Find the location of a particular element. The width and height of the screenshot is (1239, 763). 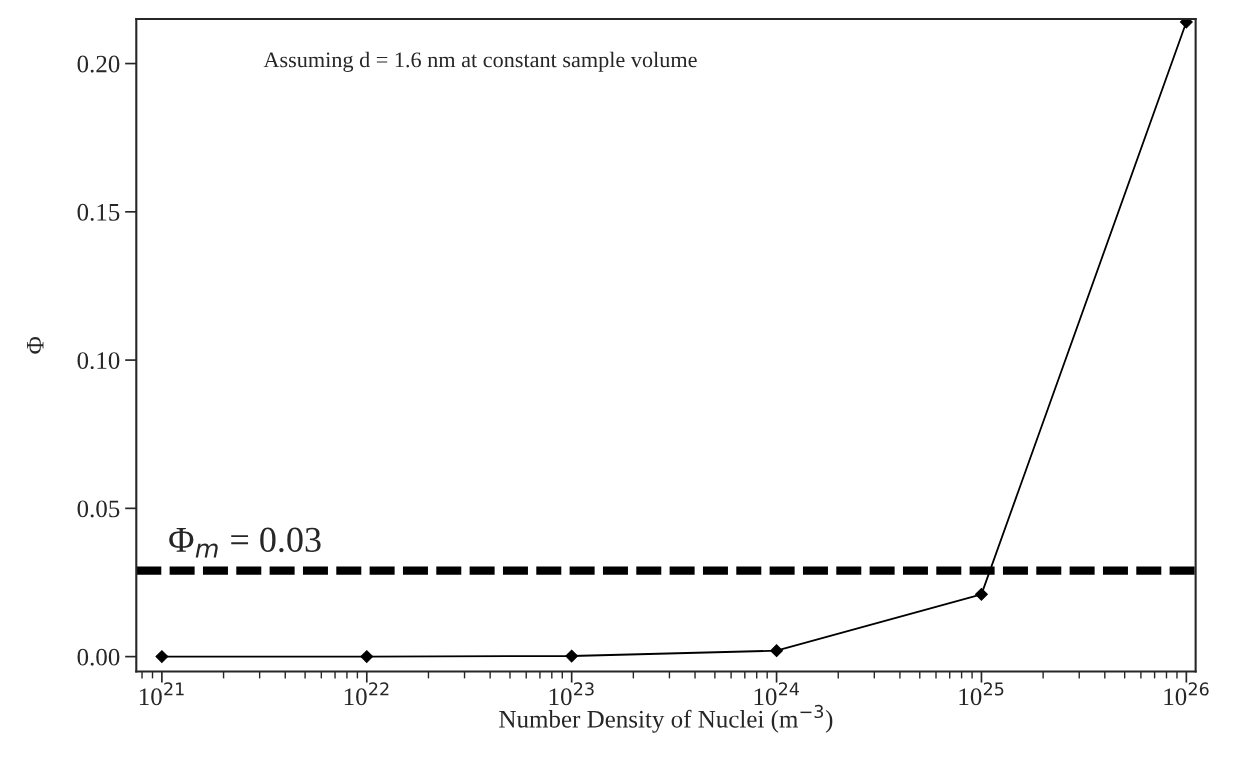

x-tick-label: 10$^{25}$ is located at coordinates (981, 694).